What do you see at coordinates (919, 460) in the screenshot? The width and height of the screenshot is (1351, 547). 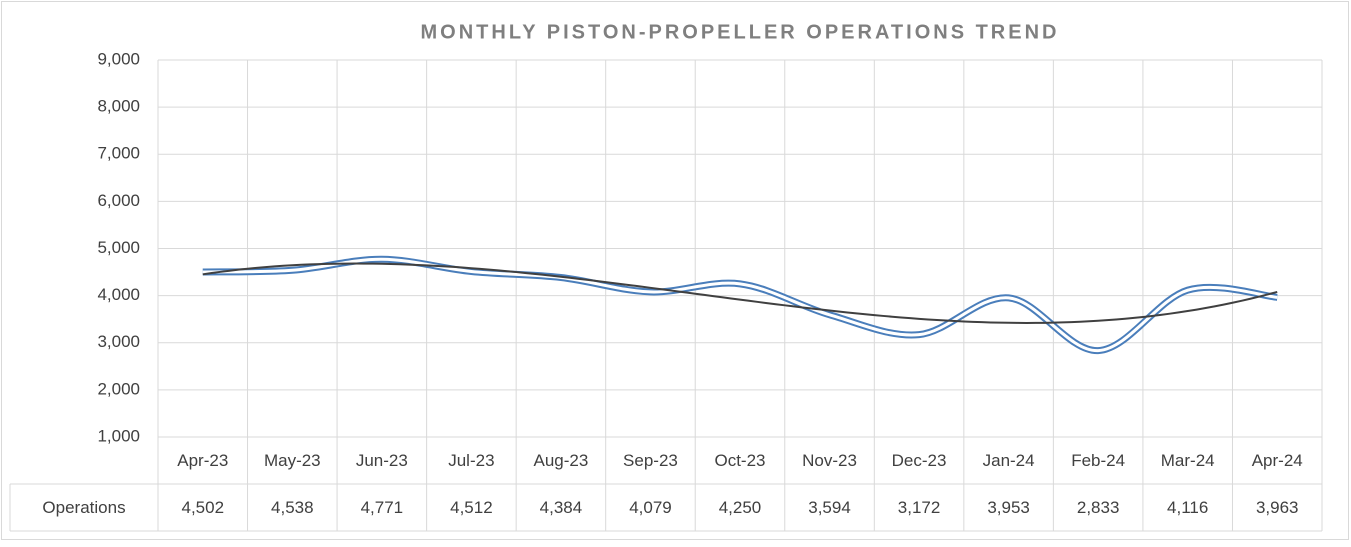 I see `x-tick-label: Dec-23` at bounding box center [919, 460].